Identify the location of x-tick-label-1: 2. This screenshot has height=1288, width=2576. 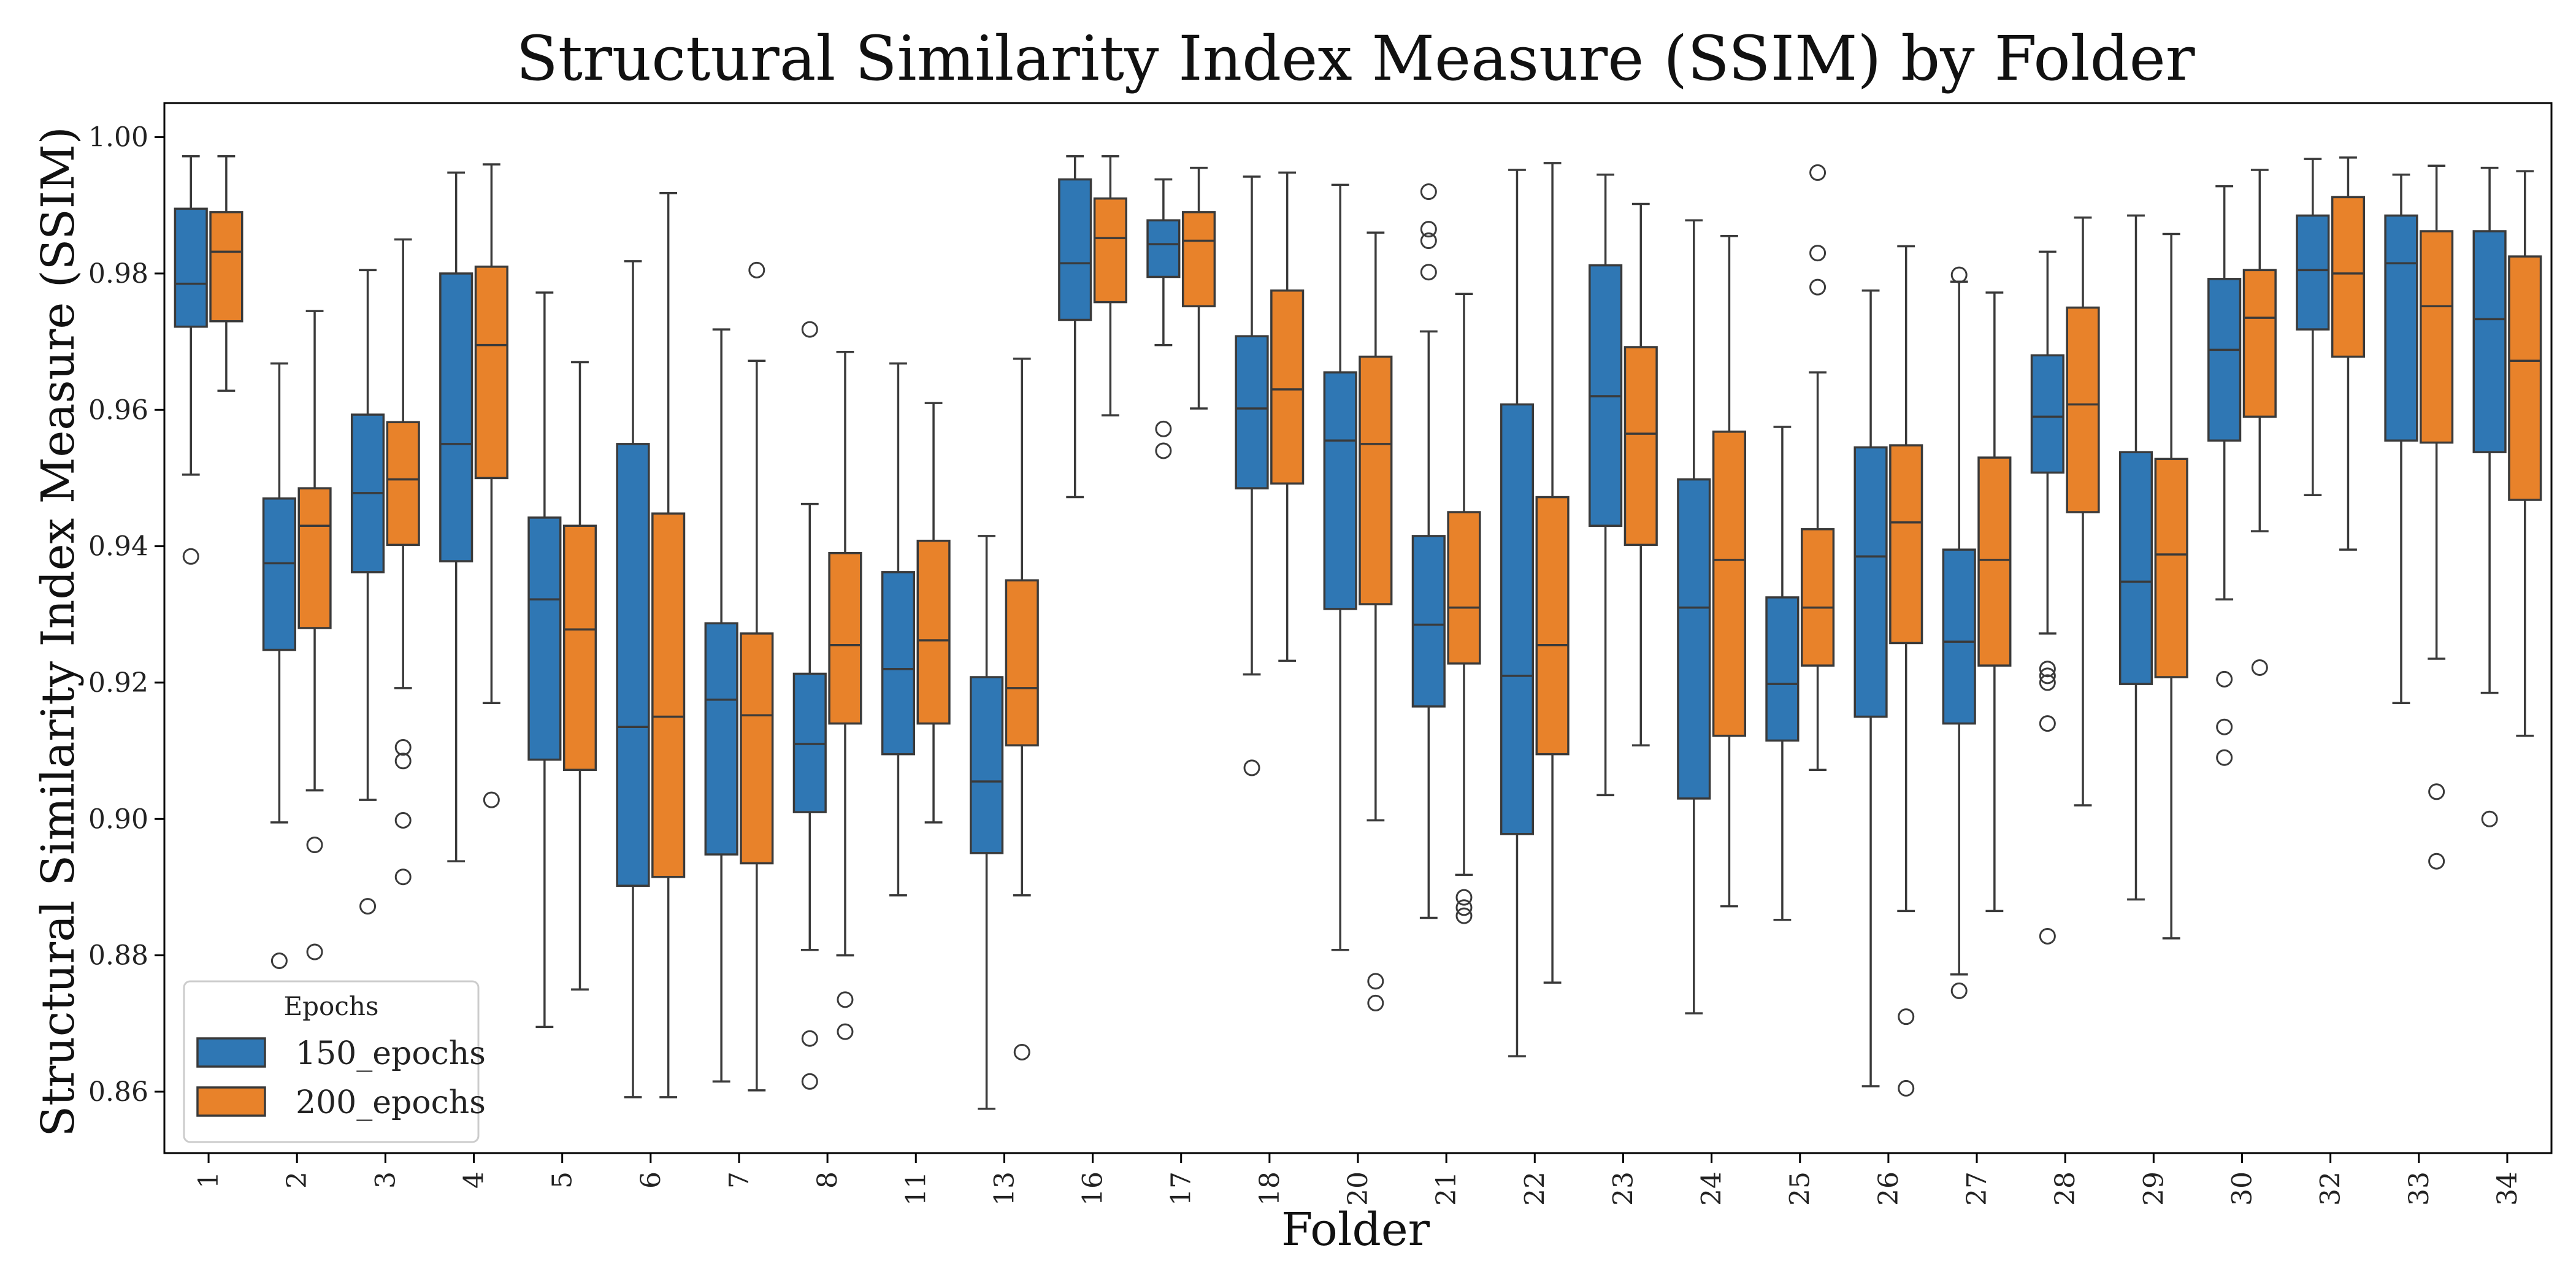
(297, 1180).